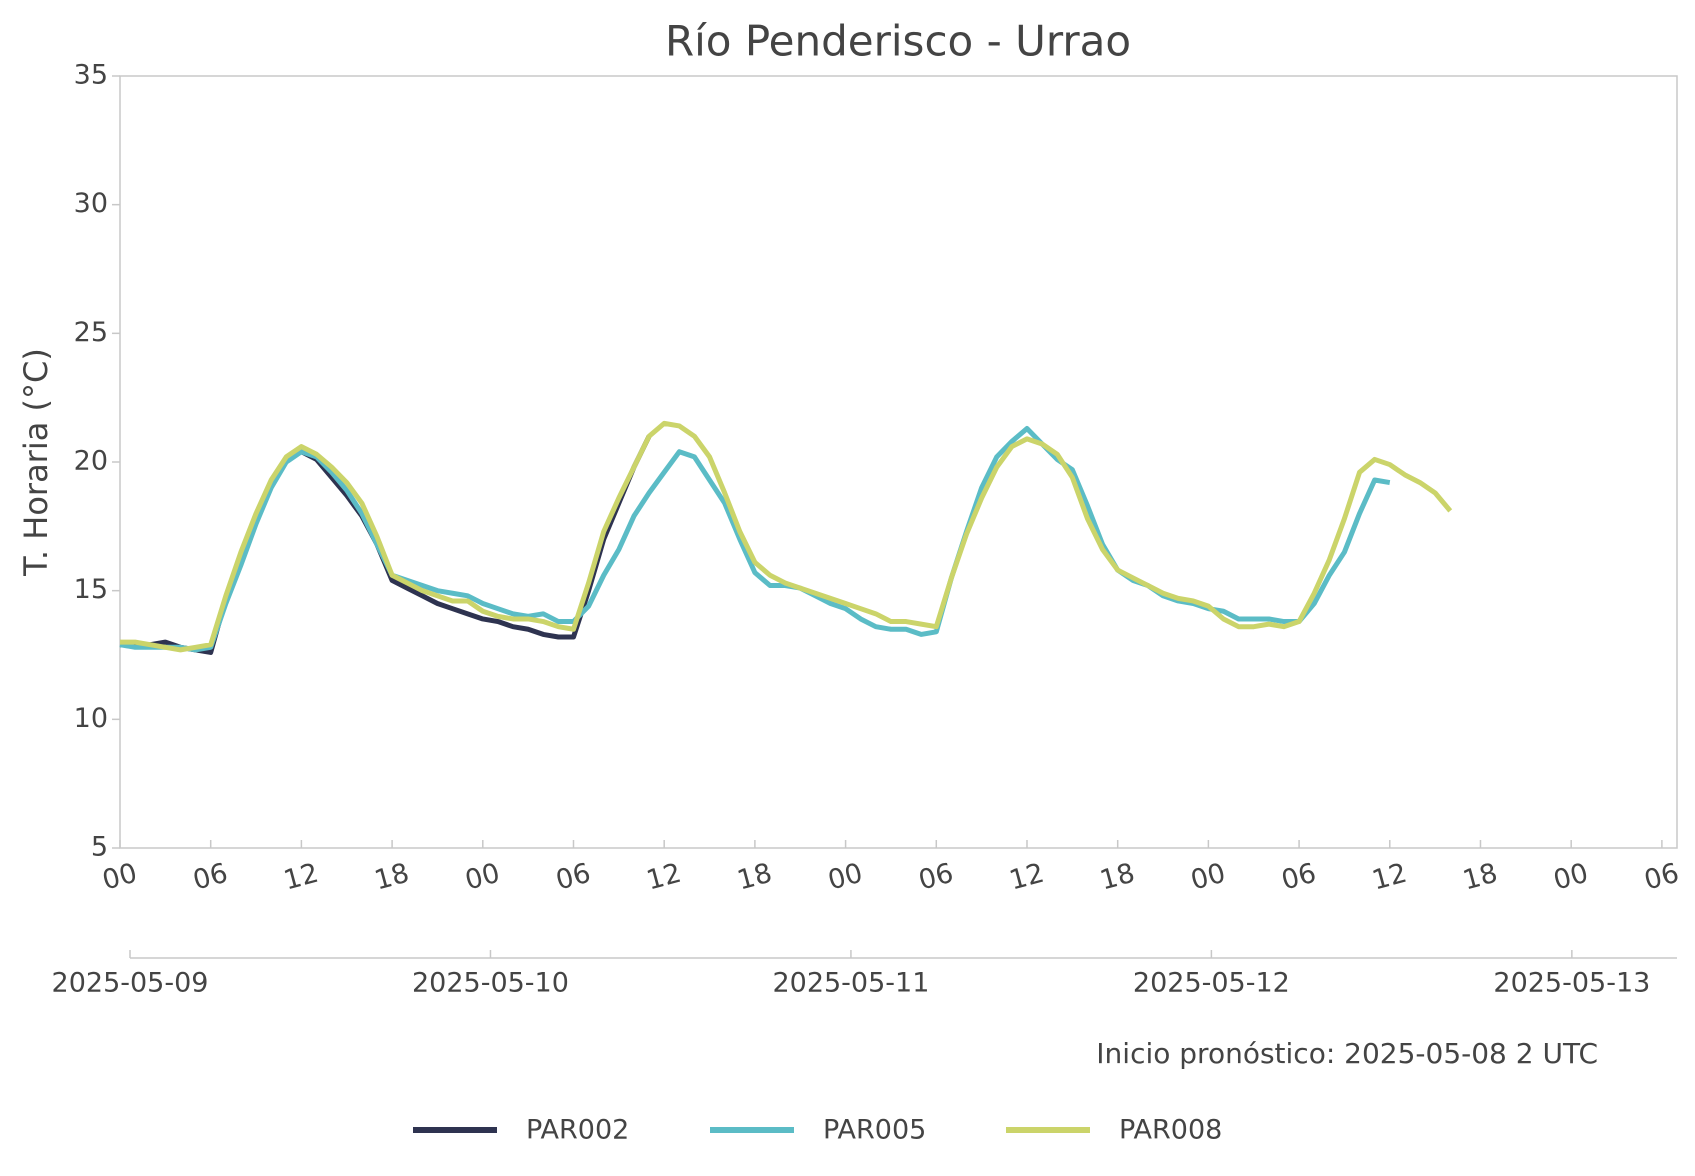  What do you see at coordinates (1211, 983) in the screenshot?
I see `date-tick-label: 2025-05-12` at bounding box center [1211, 983].